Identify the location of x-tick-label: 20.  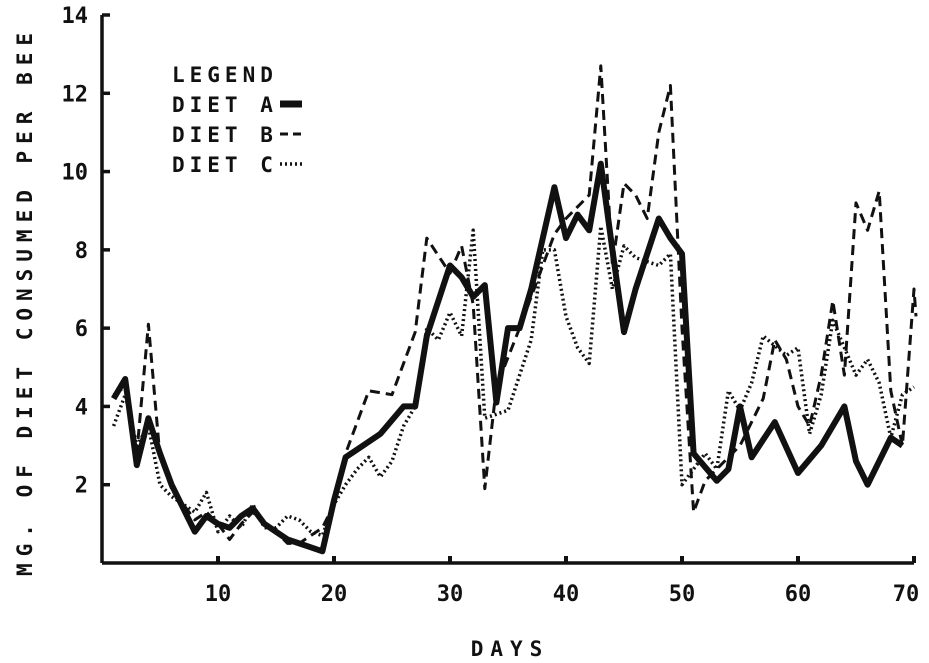
(334, 594).